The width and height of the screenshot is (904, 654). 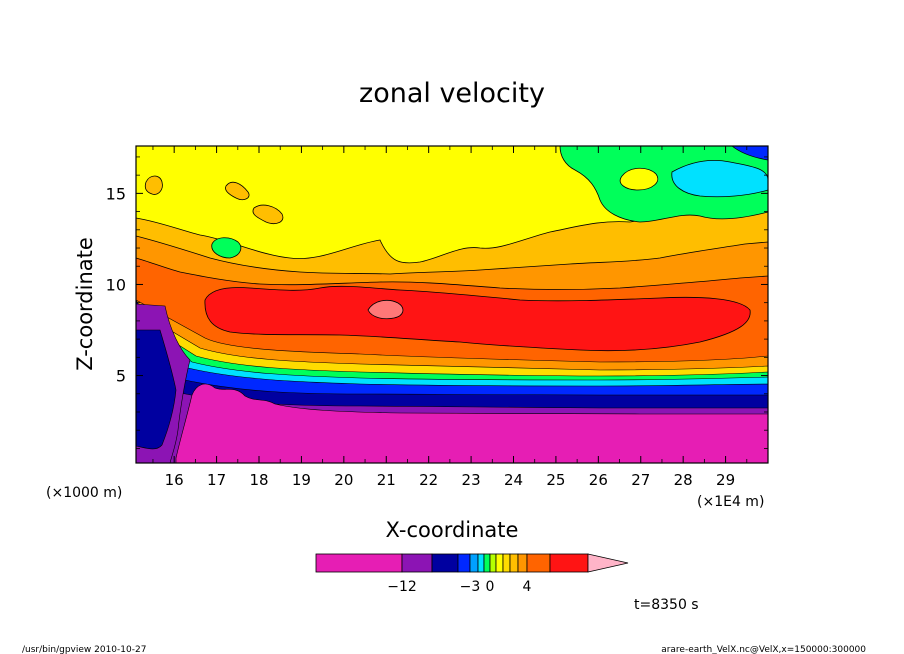 I want to click on colorbar-tick-label: −12, so click(x=402, y=587).